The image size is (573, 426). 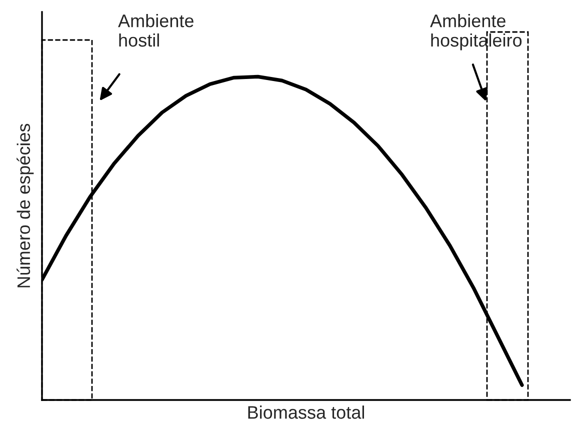 I want to click on y-axis-title: Número de espécies, so click(x=25, y=206).